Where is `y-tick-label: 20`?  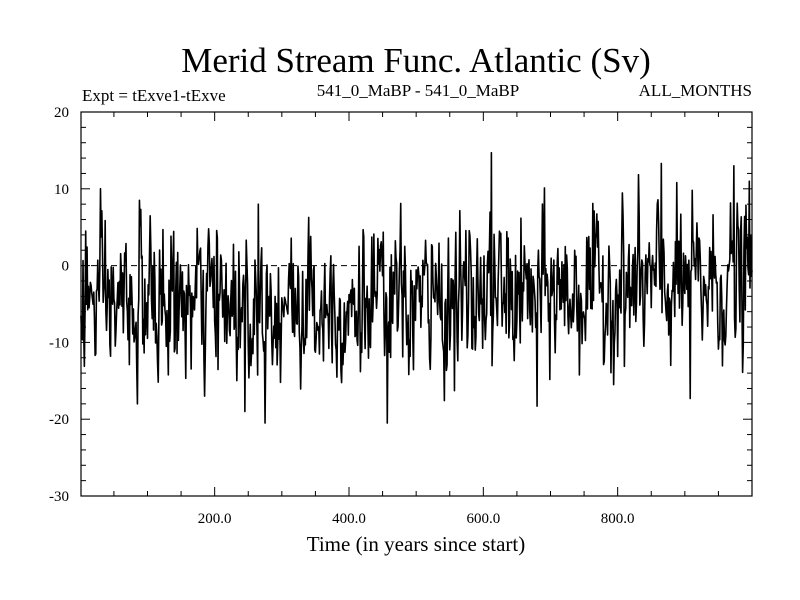 y-tick-label: 20 is located at coordinates (61, 113).